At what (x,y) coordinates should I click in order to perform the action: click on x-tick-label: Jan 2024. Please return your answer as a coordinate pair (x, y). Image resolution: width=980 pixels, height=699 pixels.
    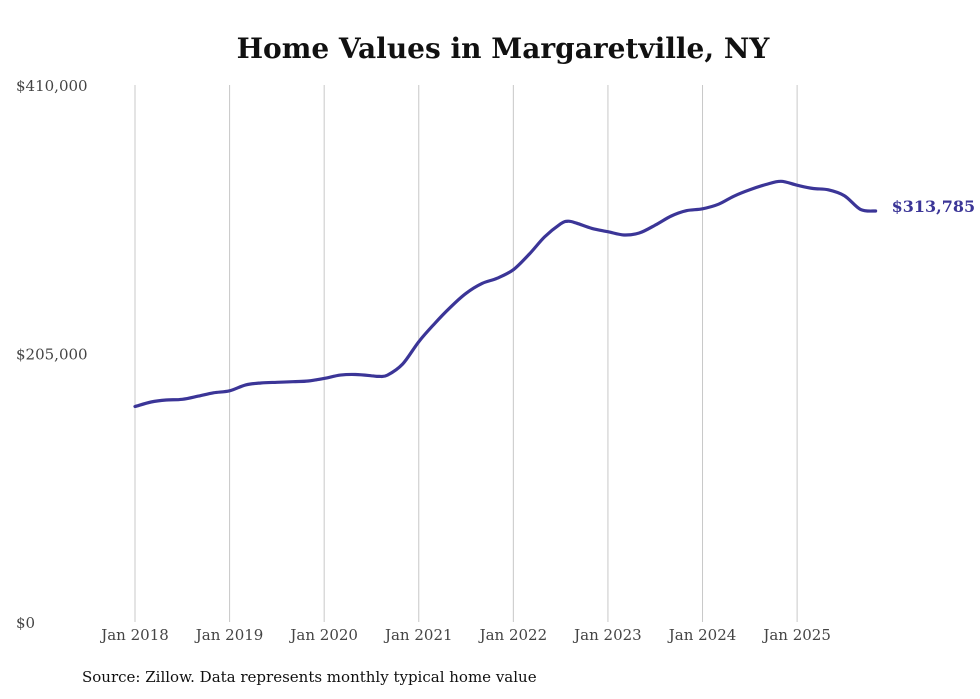
    Looking at the image, I should click on (702, 635).